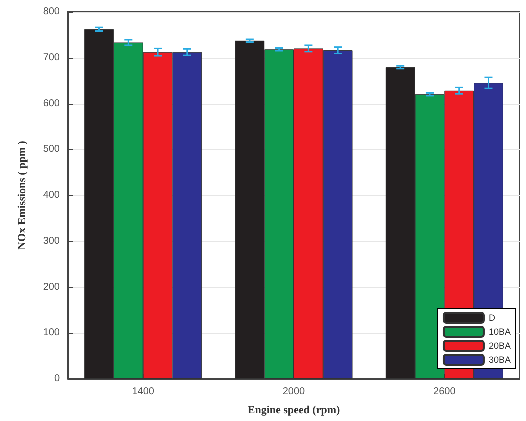 This screenshot has width=526, height=421. What do you see at coordinates (294, 392) in the screenshot?
I see `x-tick-label: 2000` at bounding box center [294, 392].